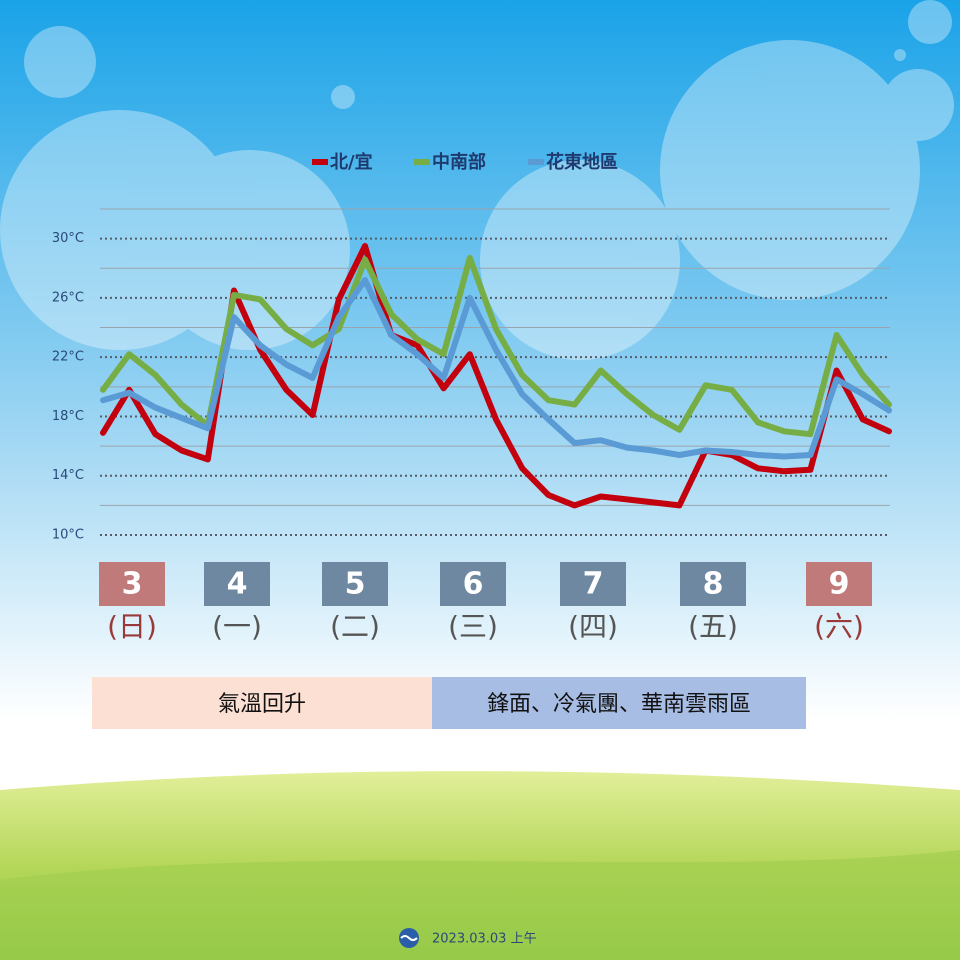 The width and height of the screenshot is (960, 960). What do you see at coordinates (132, 626) in the screenshot?
I see `day-weekday: (日)` at bounding box center [132, 626].